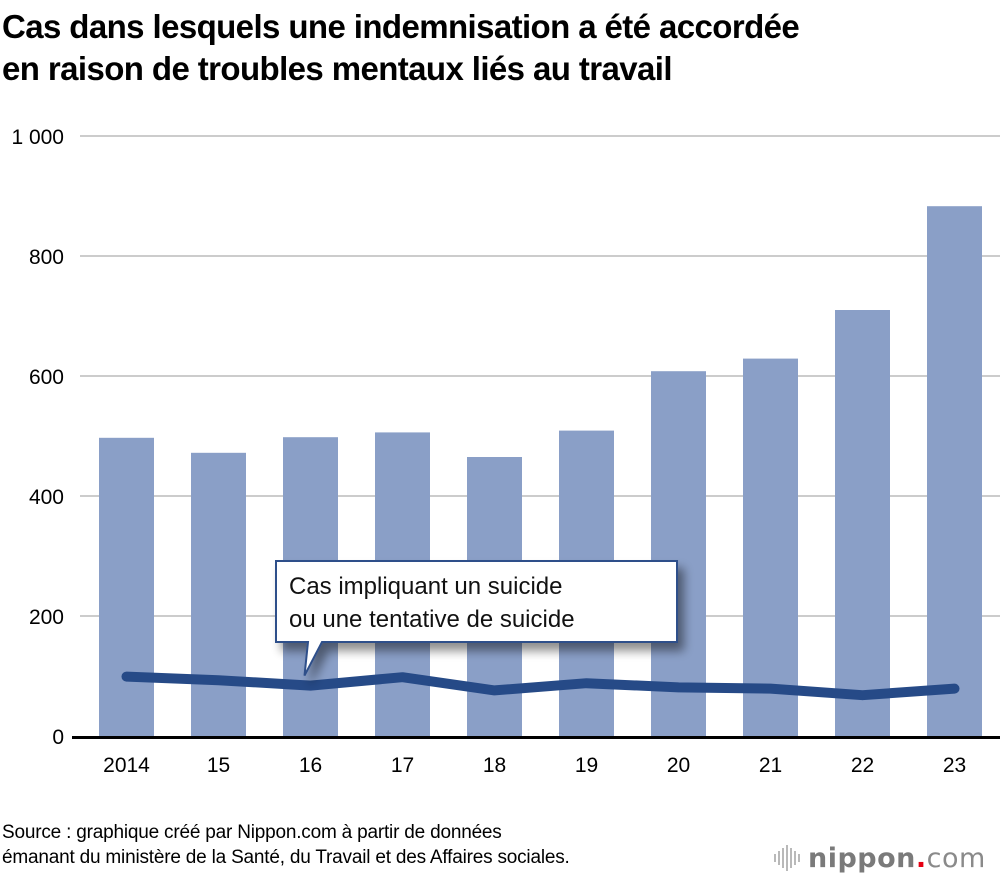 The width and height of the screenshot is (1000, 880). Describe the element at coordinates (126, 765) in the screenshot. I see `x-tick-label: 2014` at that location.